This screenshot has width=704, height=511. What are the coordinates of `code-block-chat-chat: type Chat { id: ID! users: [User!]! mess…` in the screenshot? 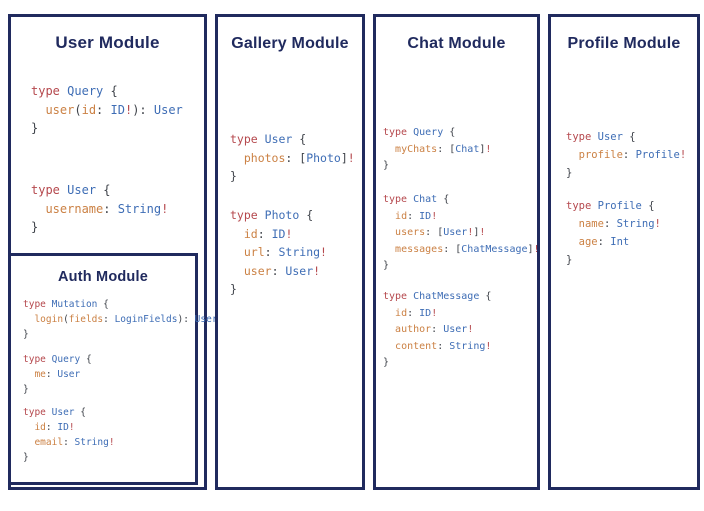 It's located at (461, 232).